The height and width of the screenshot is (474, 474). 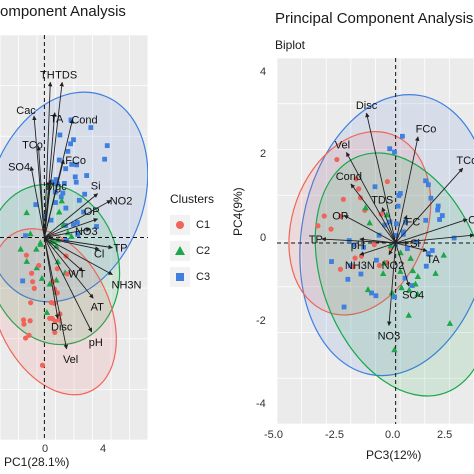 What do you see at coordinates (334, 435) in the screenshot?
I see `right-xtick-m2-5: -2.5` at bounding box center [334, 435].